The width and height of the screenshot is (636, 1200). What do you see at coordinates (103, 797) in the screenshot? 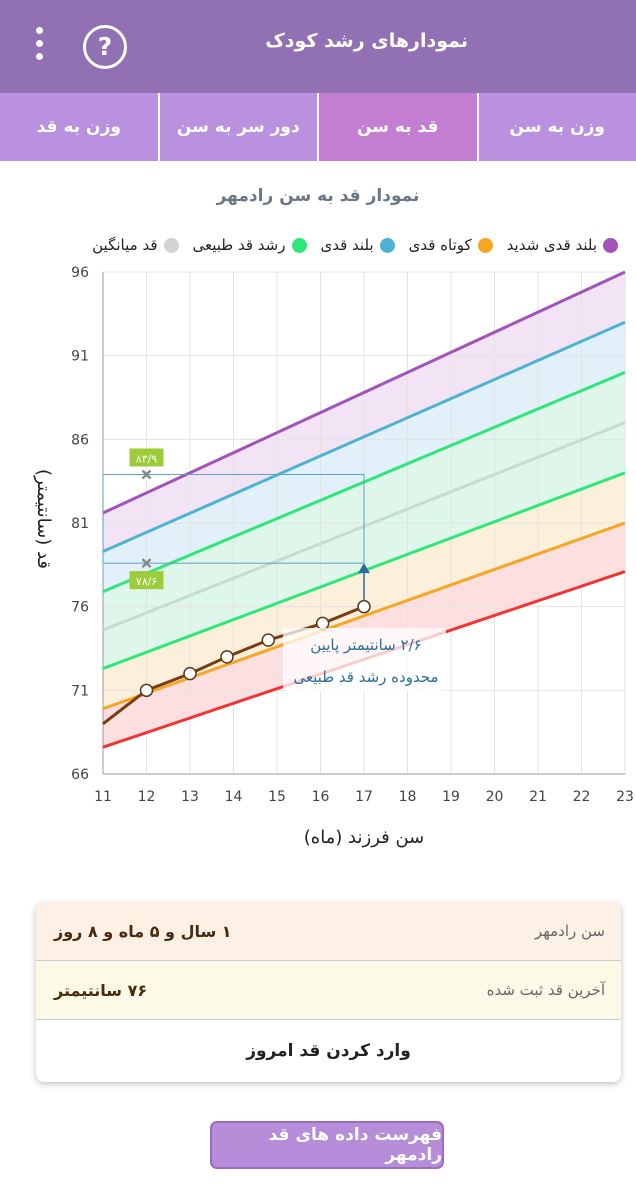
I see `x-tick-label: 11` at bounding box center [103, 797].